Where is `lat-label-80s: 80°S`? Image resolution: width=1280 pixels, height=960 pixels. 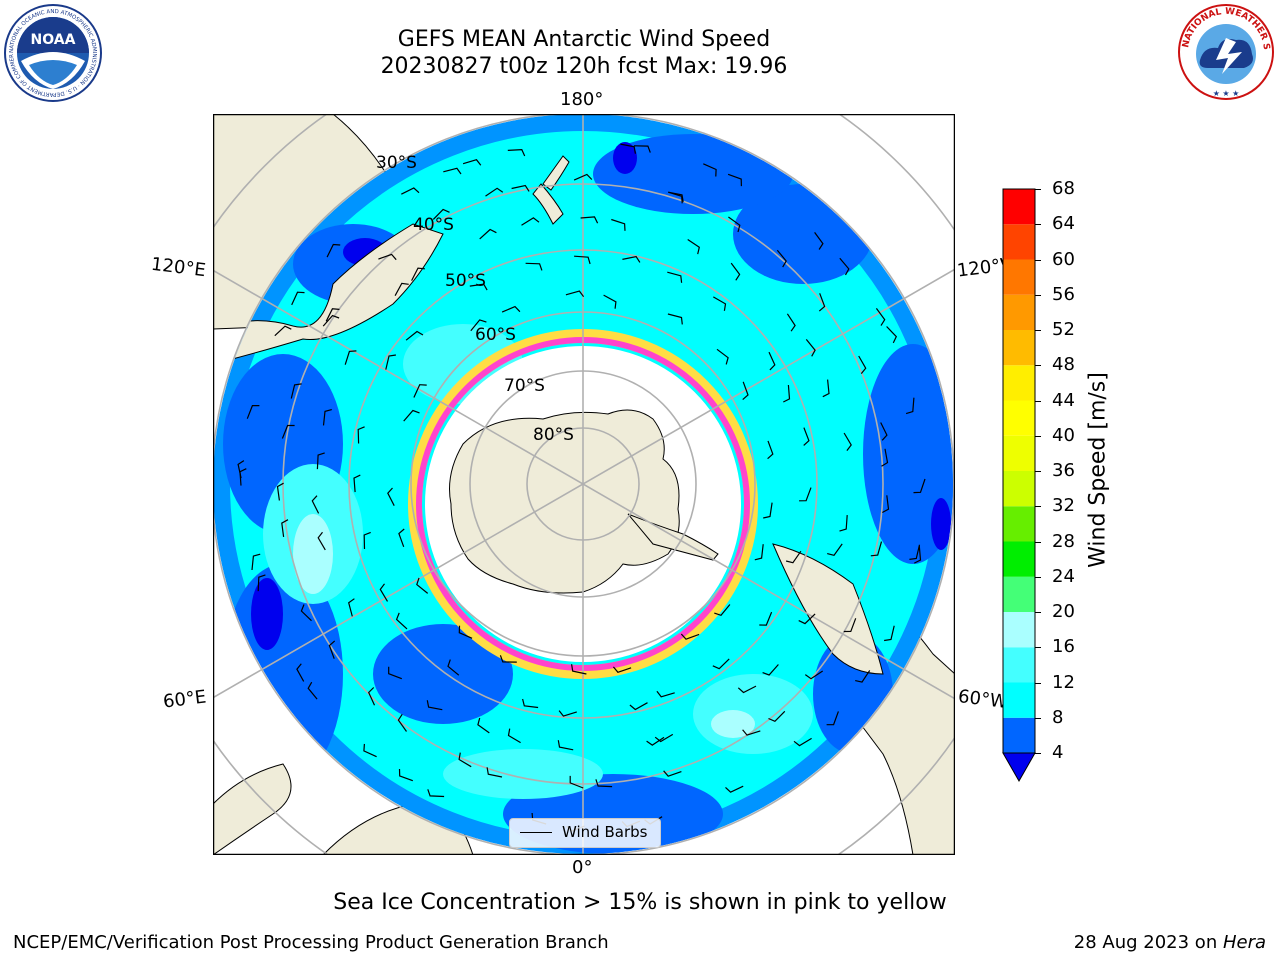 lat-label-80s: 80°S is located at coordinates (553, 435).